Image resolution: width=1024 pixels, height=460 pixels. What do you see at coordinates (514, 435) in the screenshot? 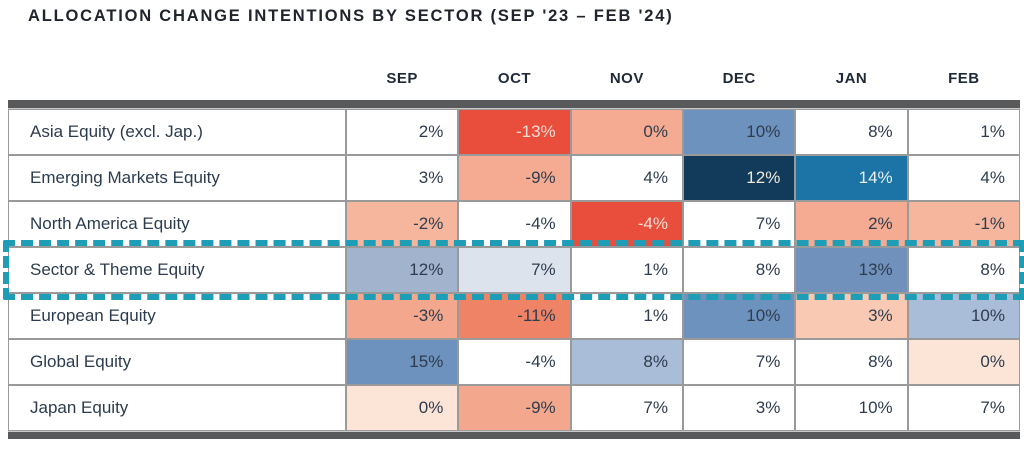
I see `table-bottom-frame-bar` at bounding box center [514, 435].